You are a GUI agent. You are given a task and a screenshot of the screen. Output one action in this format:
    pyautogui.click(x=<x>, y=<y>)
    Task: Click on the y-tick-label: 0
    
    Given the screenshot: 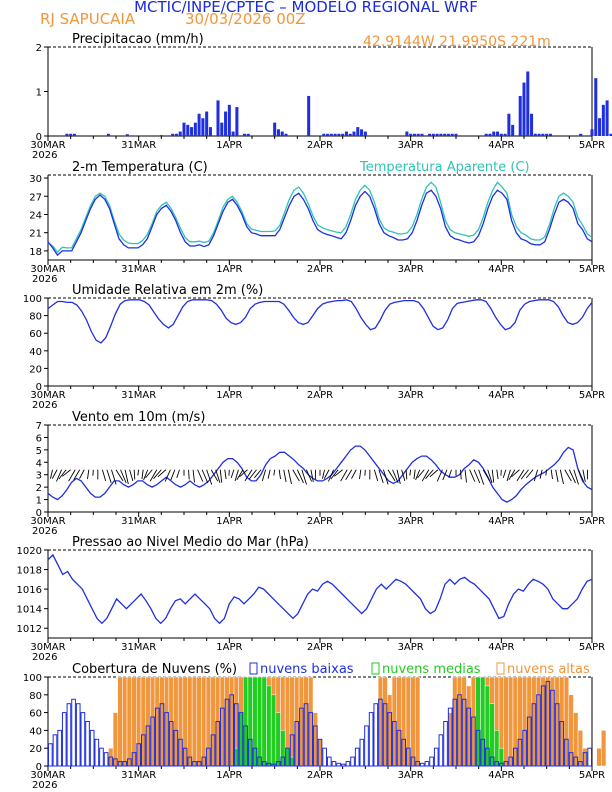 What is the action you would take?
    pyautogui.click(x=39, y=137)
    